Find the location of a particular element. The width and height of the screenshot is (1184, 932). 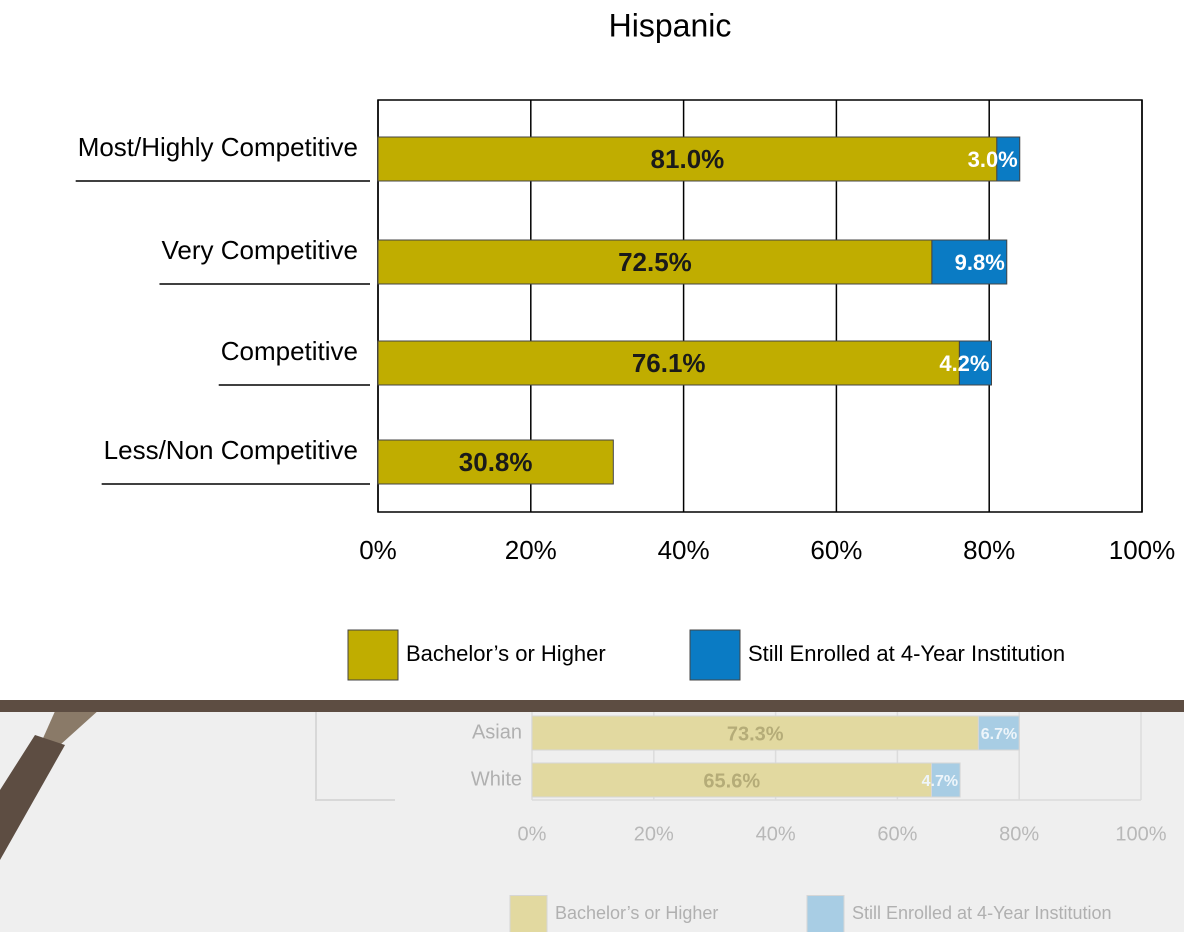

value-label: 4.7% is located at coordinates (940, 781).